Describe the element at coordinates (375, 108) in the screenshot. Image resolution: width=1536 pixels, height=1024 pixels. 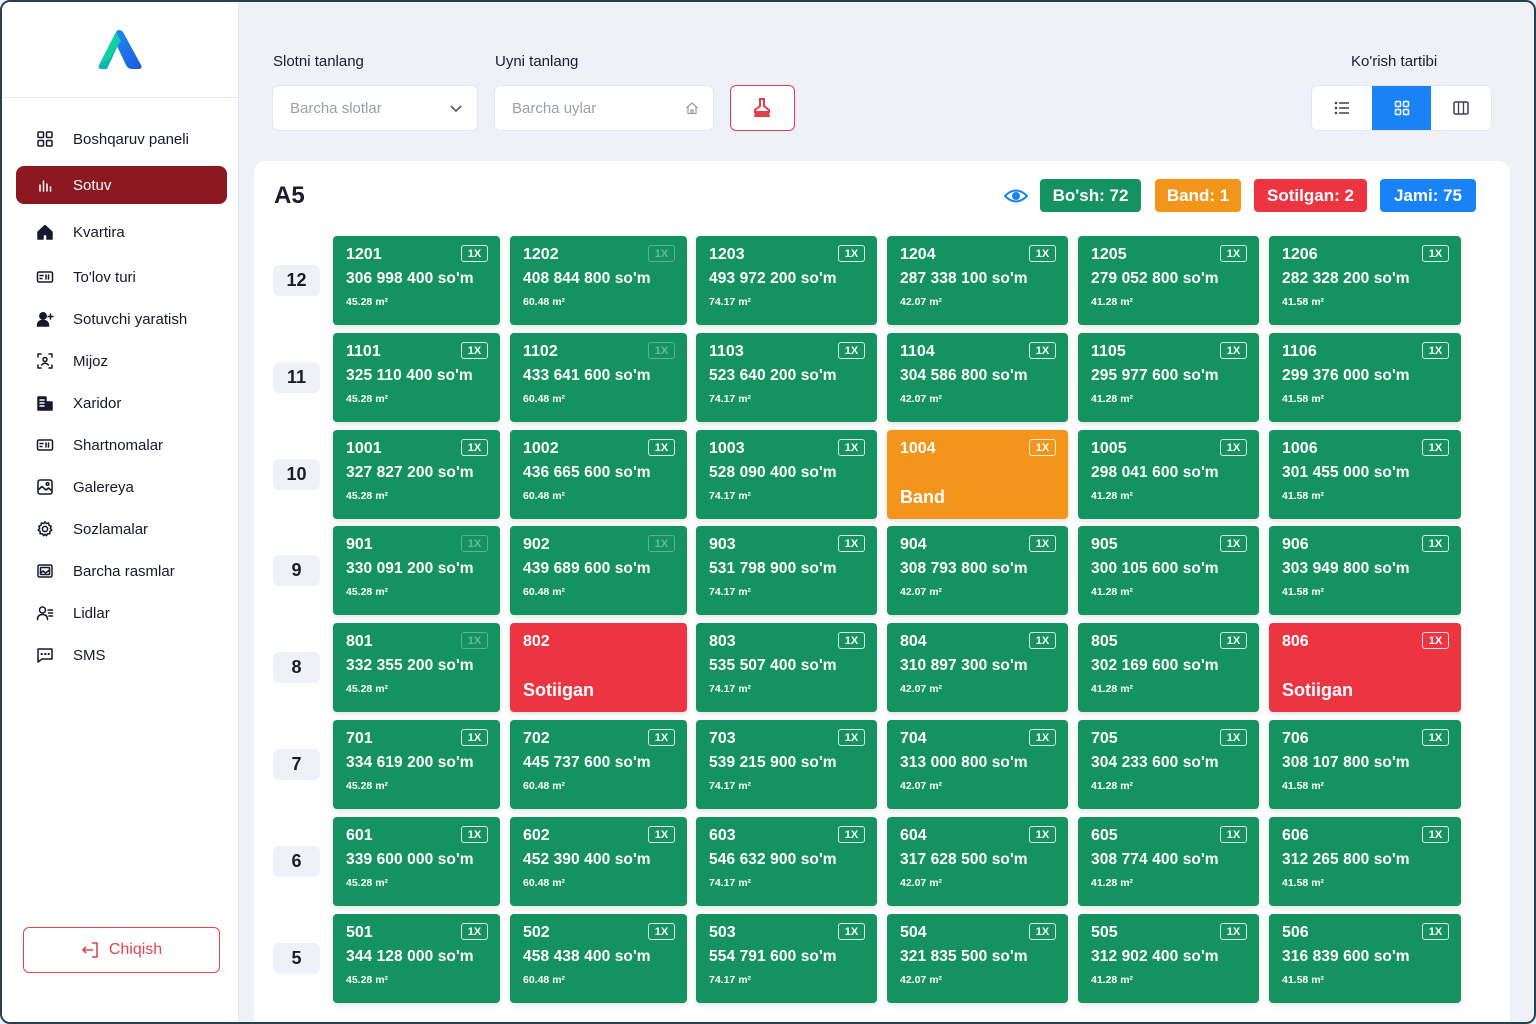
I see `slot-select: Barcha slotlar` at that location.